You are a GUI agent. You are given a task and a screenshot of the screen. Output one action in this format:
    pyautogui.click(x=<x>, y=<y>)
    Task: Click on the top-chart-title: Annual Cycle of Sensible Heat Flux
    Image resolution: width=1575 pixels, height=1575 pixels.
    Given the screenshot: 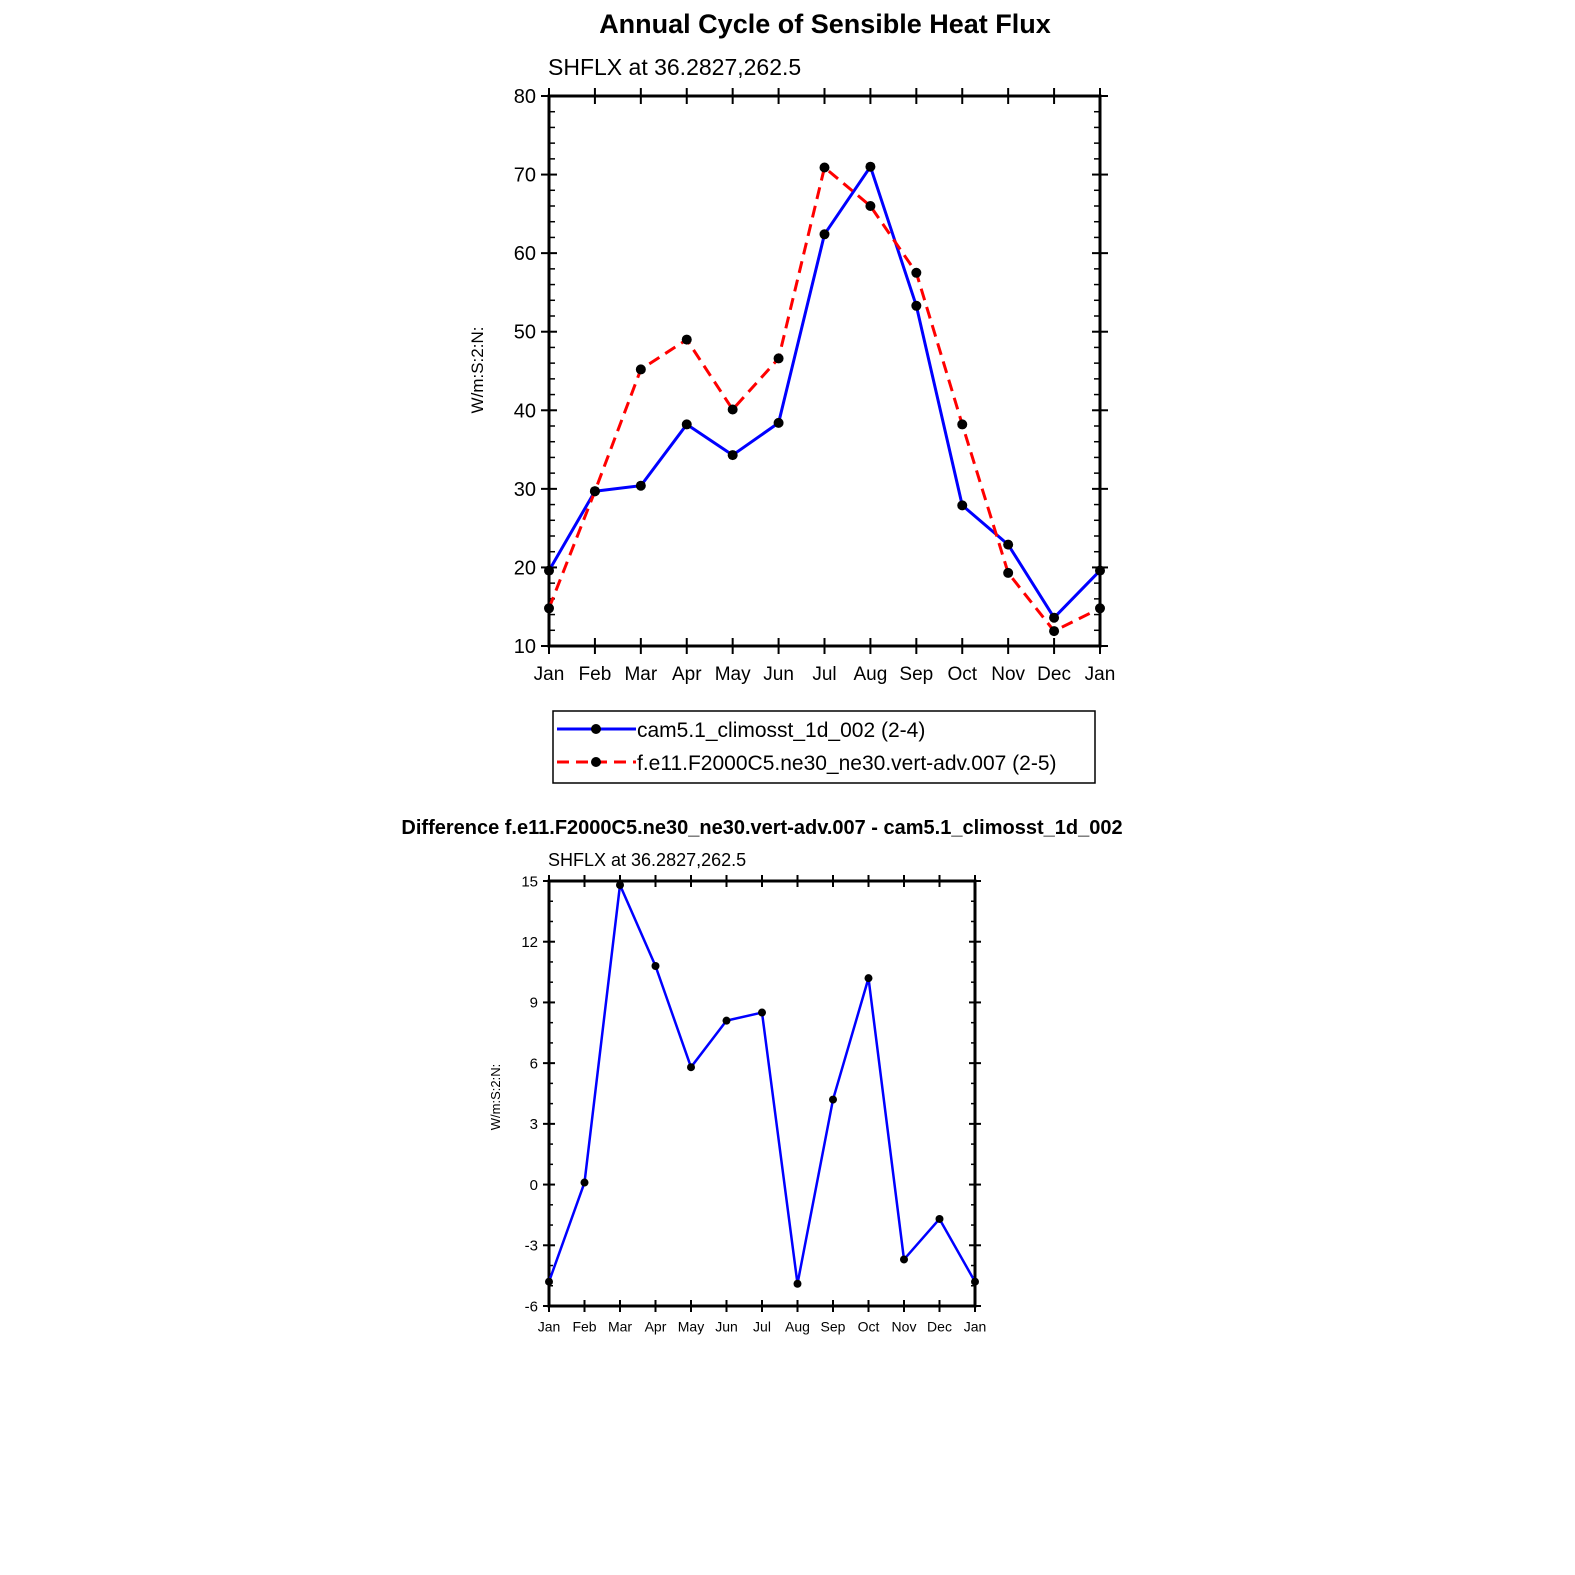 What is the action you would take?
    pyautogui.click(x=825, y=24)
    